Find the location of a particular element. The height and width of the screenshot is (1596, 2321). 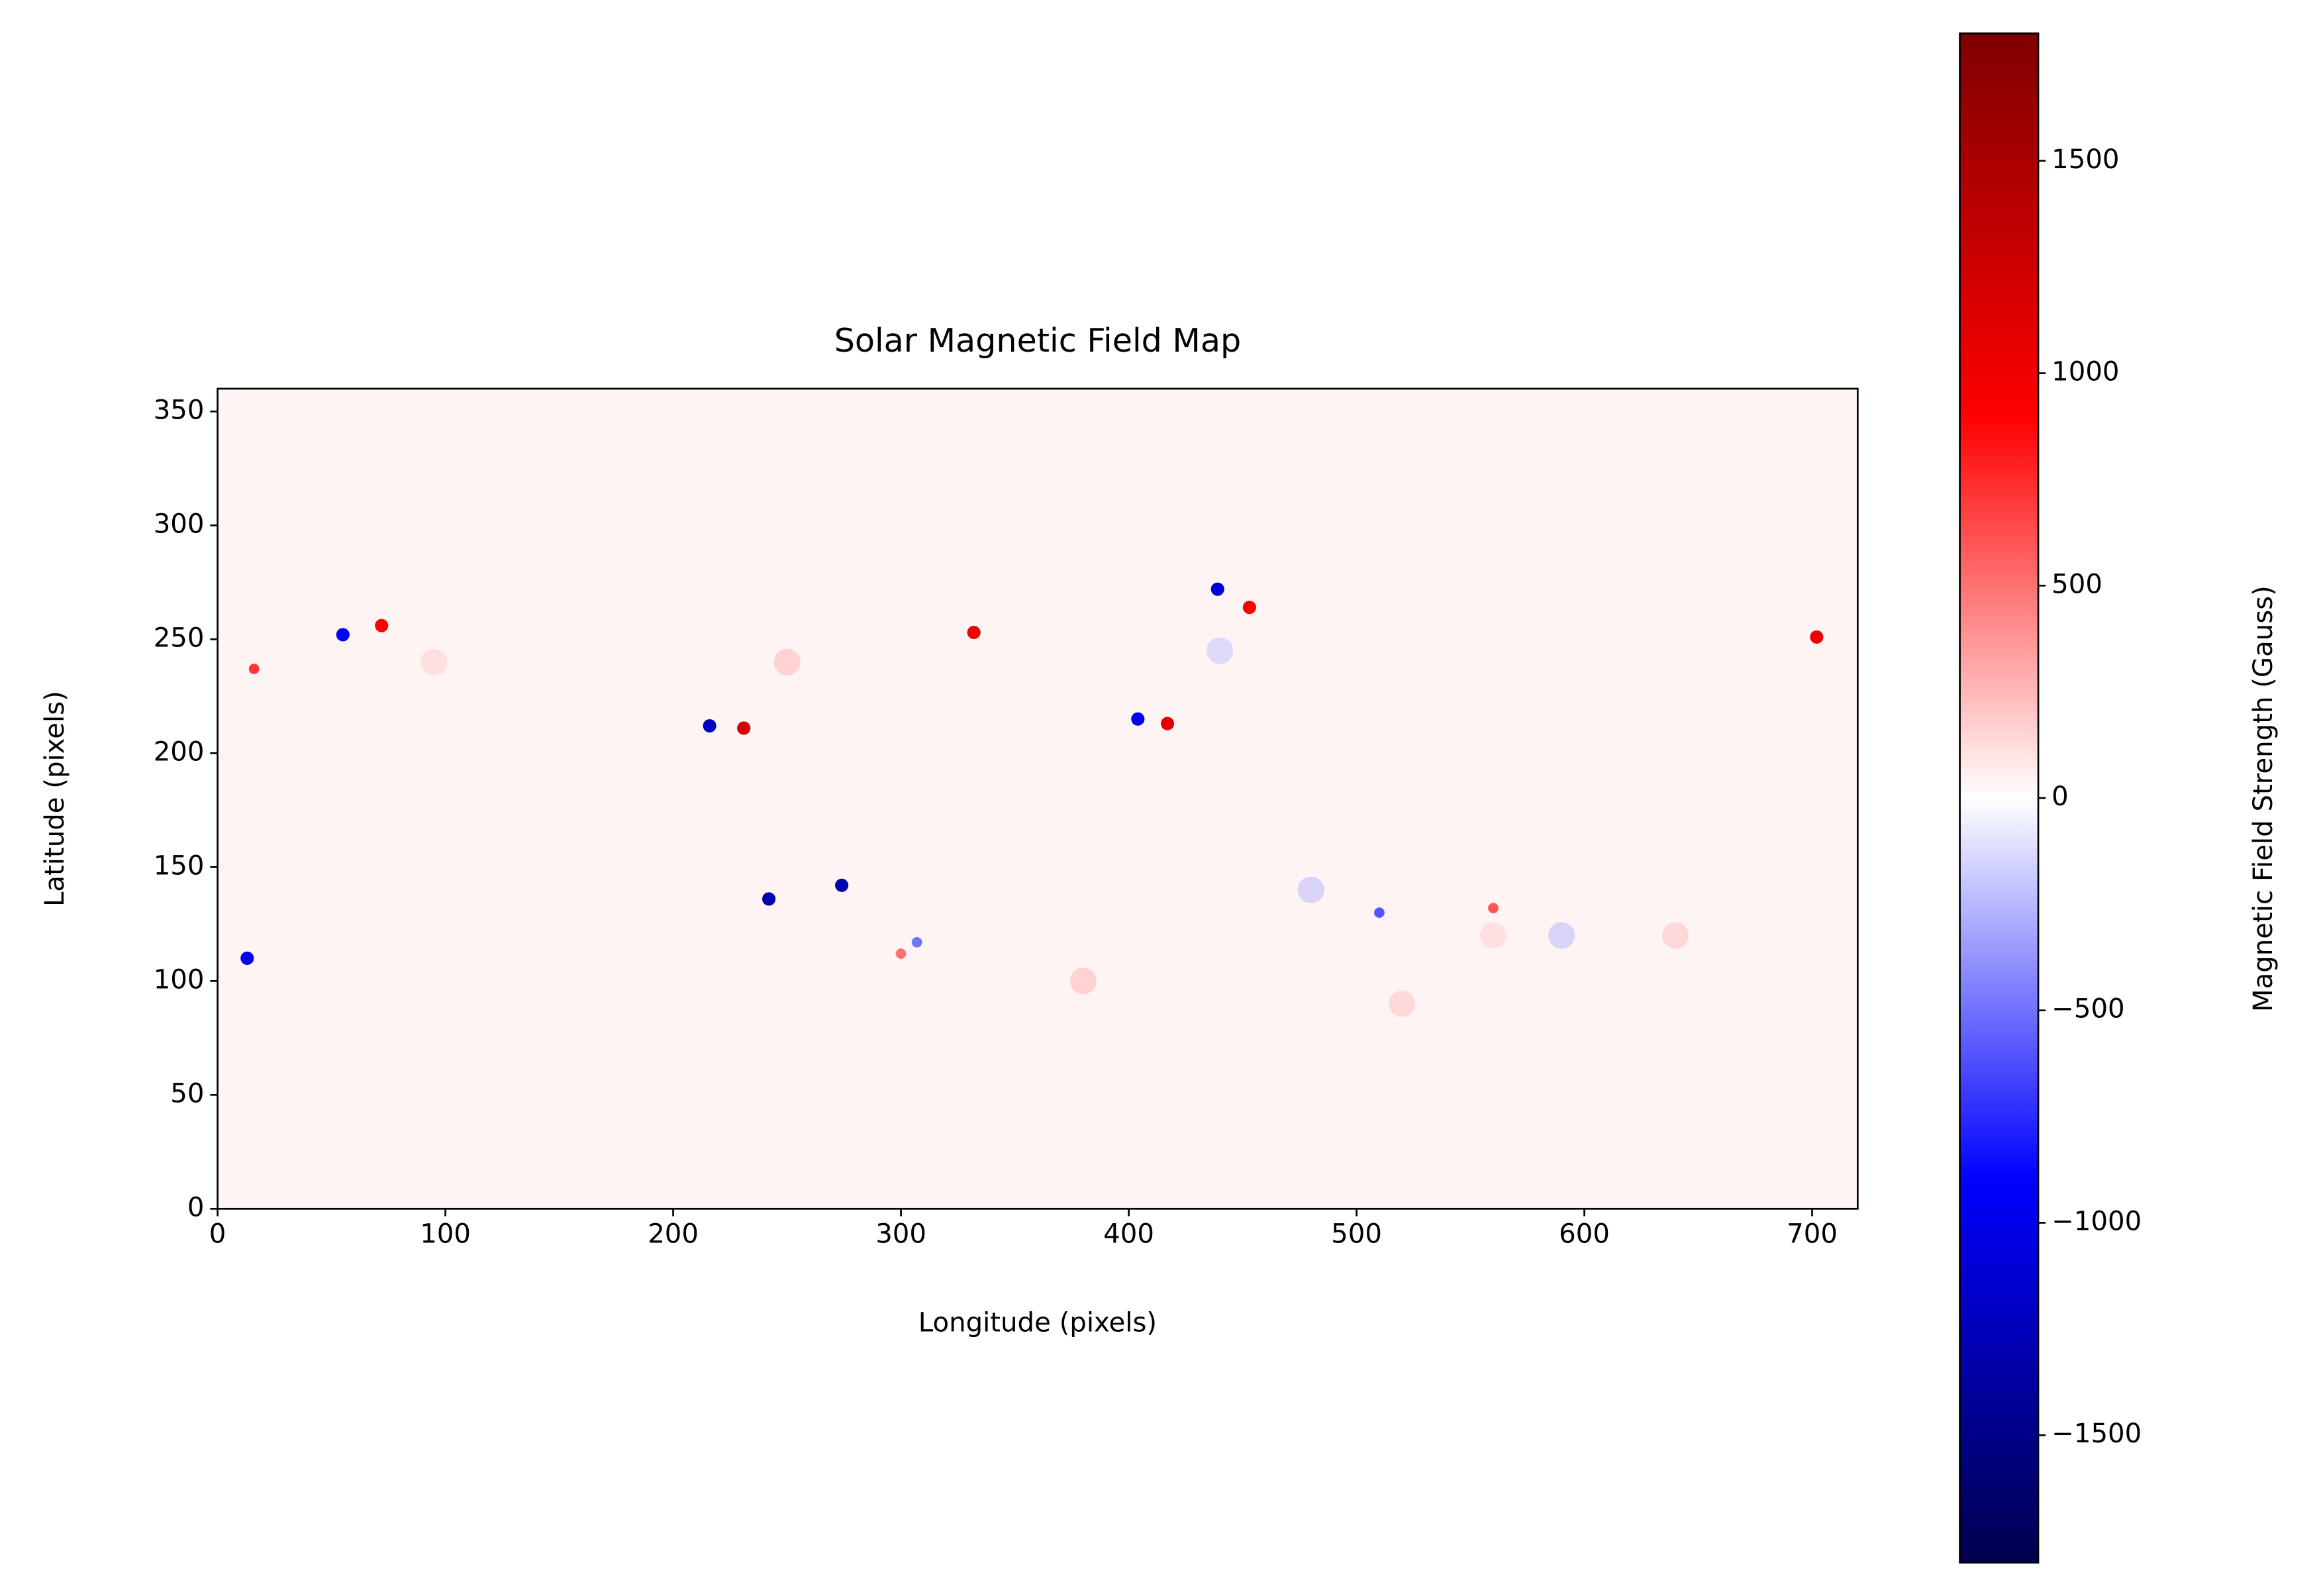

y-tick-label: 200 is located at coordinates (179, 751).